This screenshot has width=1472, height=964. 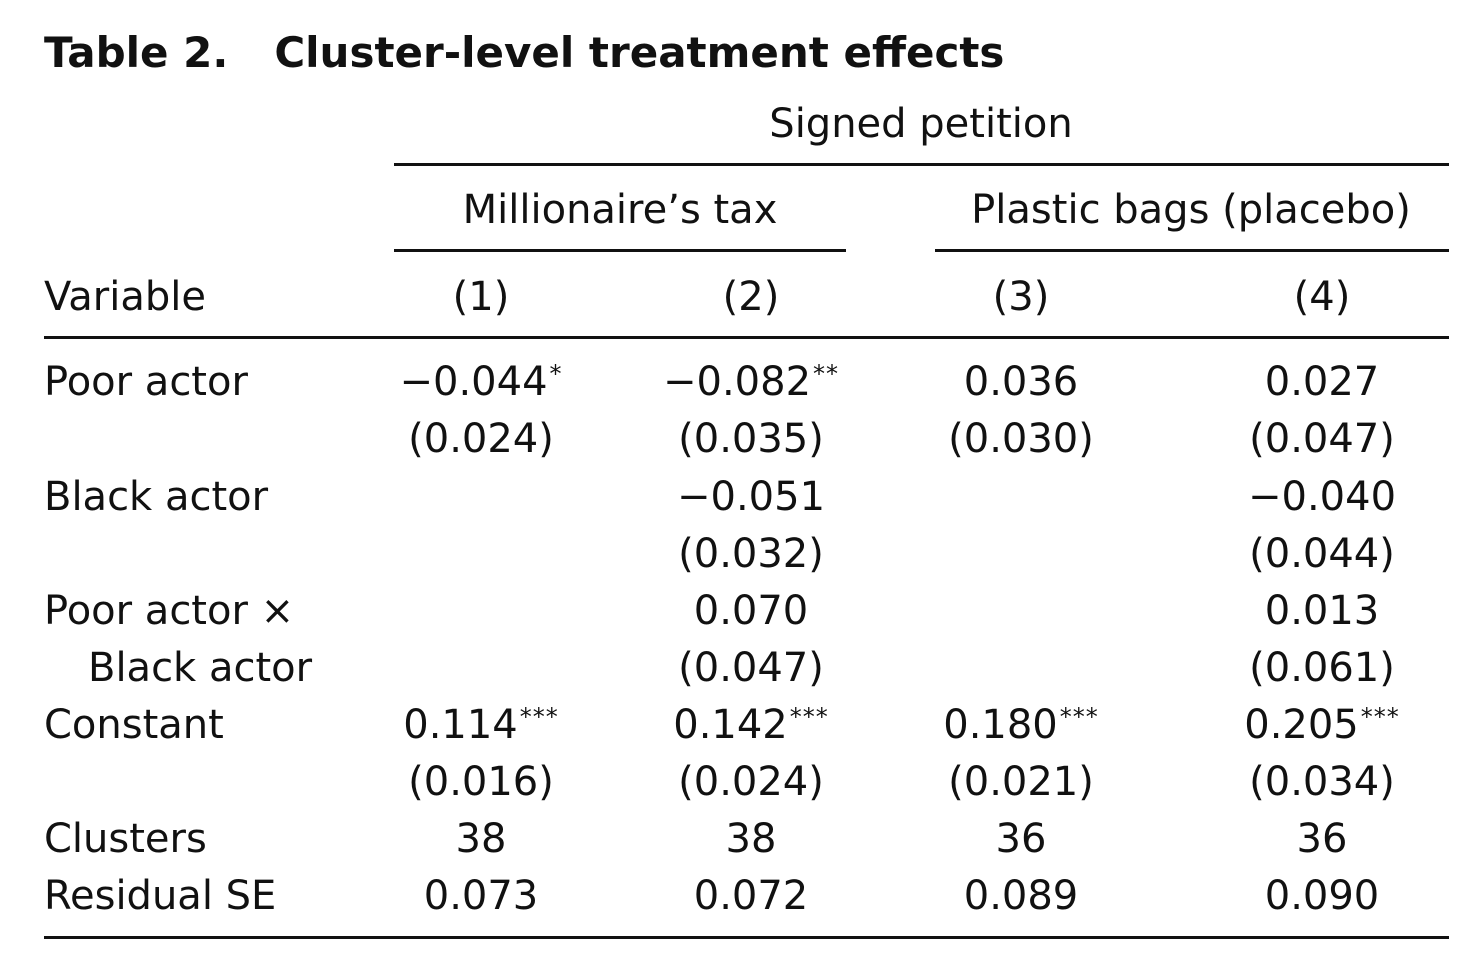 I want to click on stat-cell: 0.089, so click(x=1021, y=896).